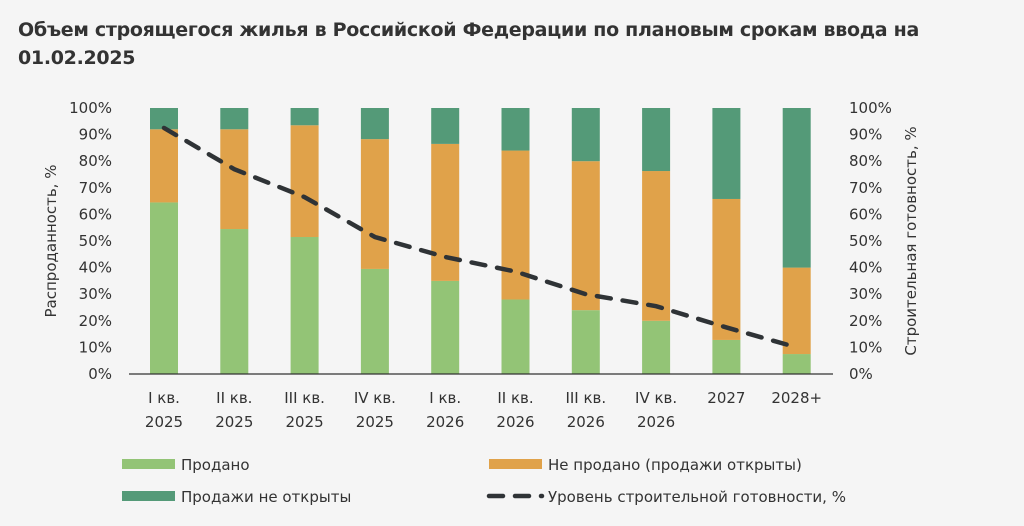  Describe the element at coordinates (865, 214) in the screenshot. I see `y2-tick-label: 60%` at that location.